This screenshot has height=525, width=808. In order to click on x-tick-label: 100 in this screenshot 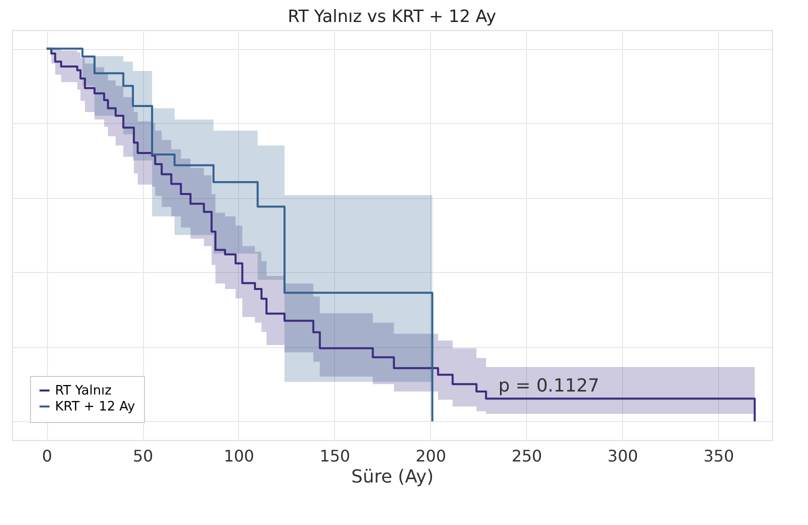, I will do `click(239, 456)`.